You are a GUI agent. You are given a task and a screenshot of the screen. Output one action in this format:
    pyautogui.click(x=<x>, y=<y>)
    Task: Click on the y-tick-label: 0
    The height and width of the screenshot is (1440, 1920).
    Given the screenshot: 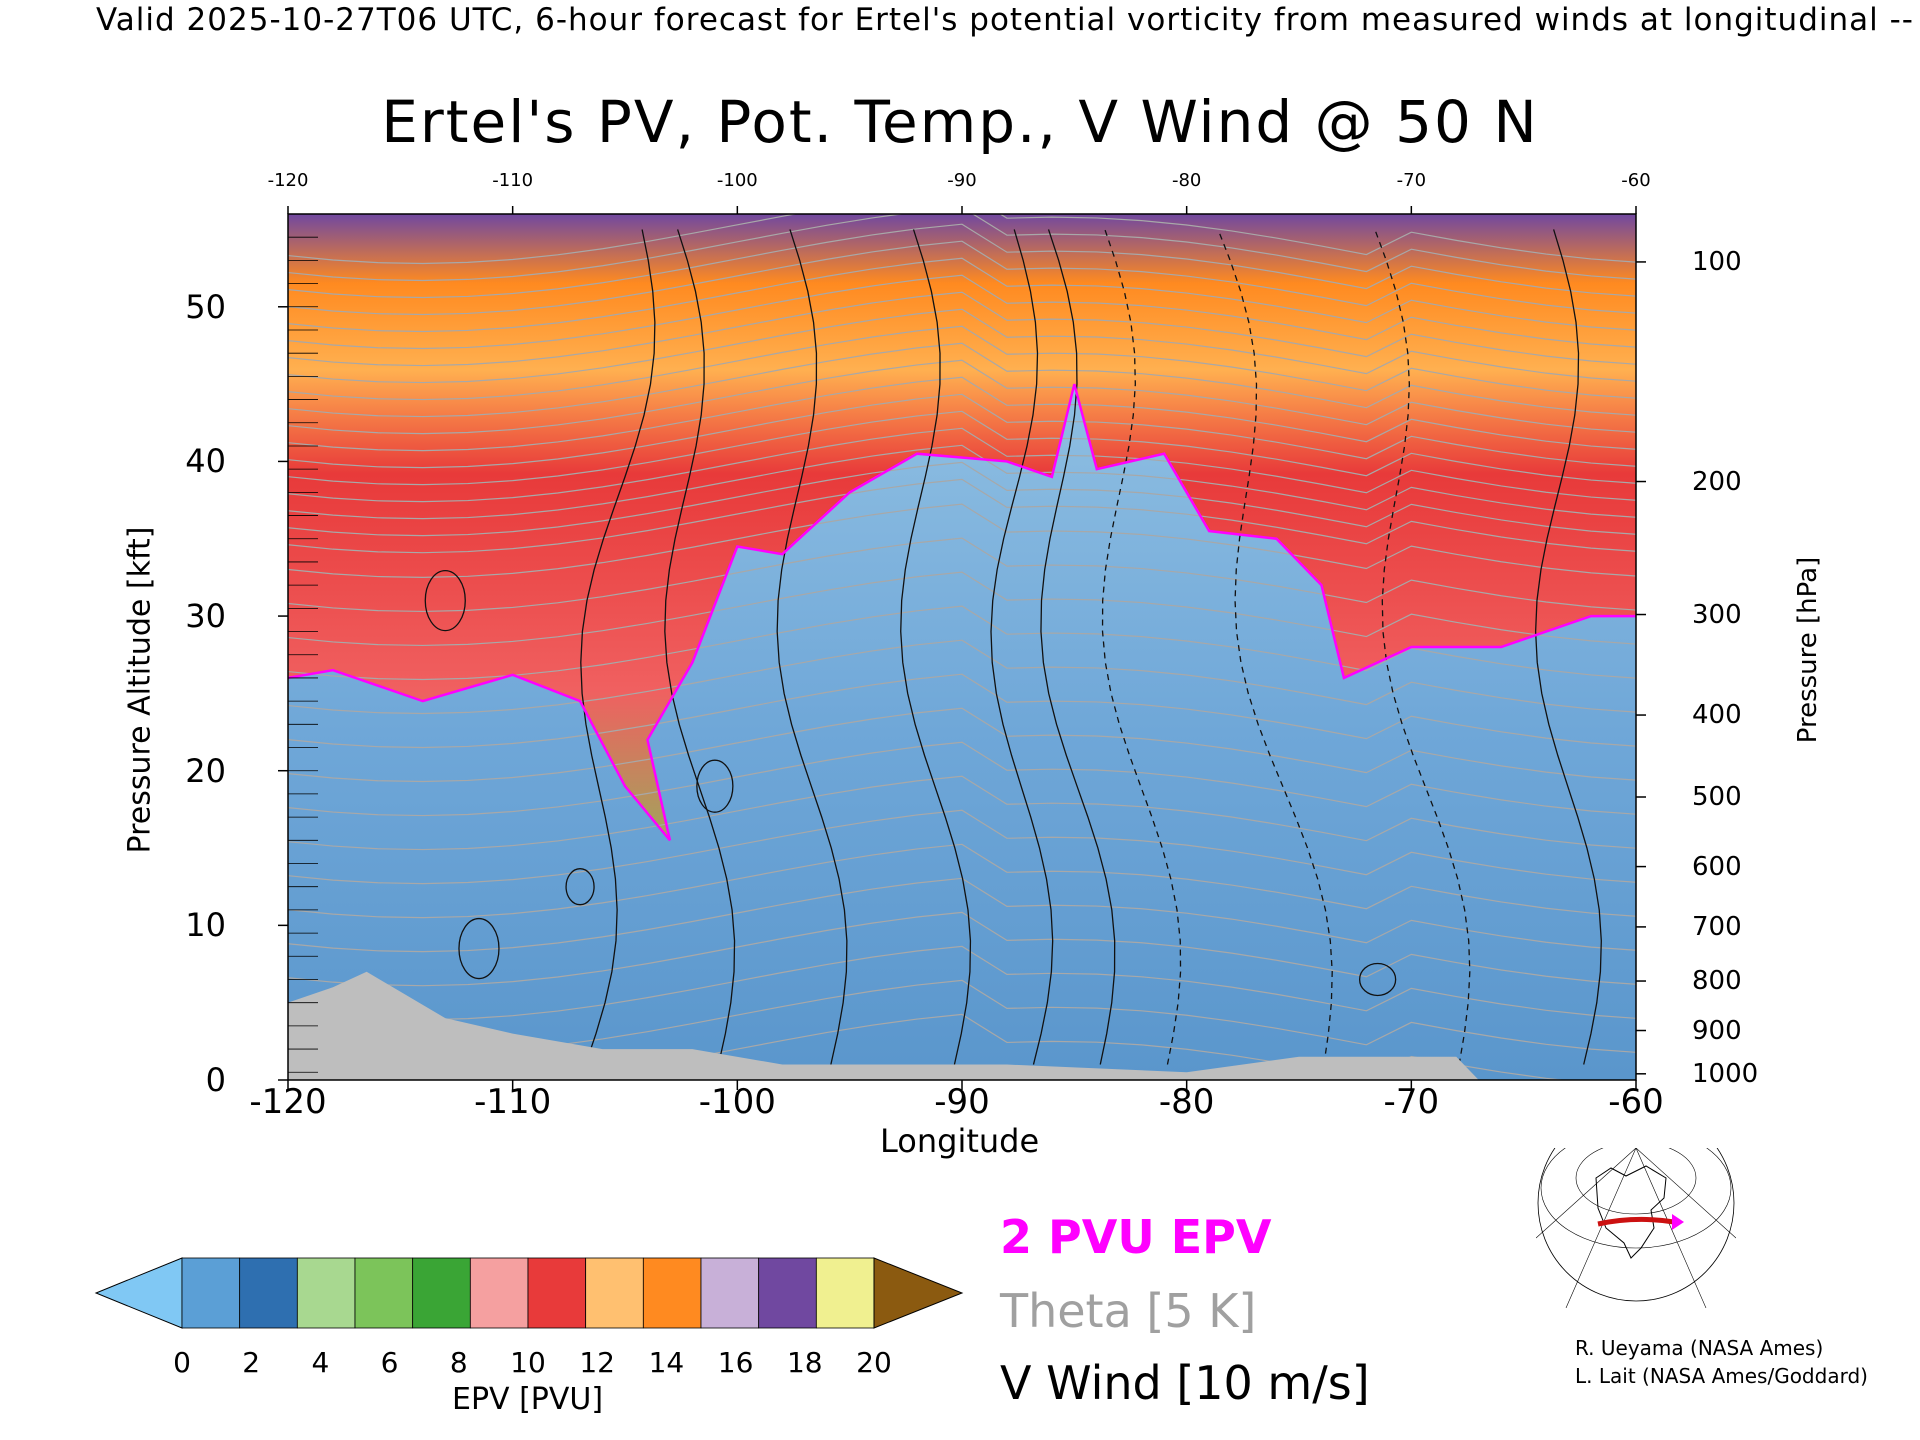 What is the action you would take?
    pyautogui.click(x=215, y=1080)
    